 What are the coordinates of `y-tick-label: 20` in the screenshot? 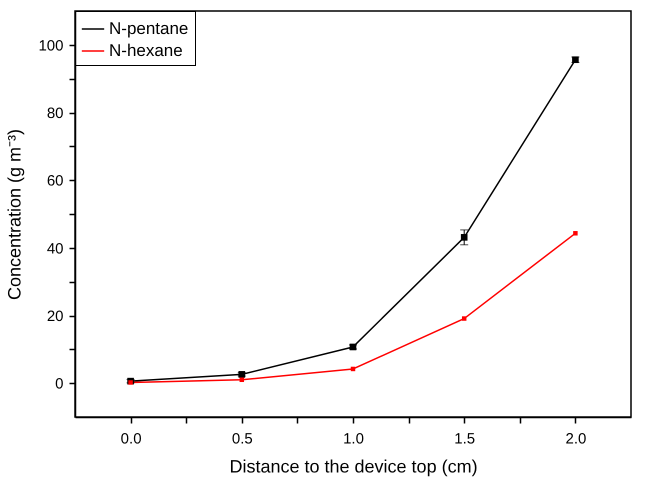 It's located at (55, 316).